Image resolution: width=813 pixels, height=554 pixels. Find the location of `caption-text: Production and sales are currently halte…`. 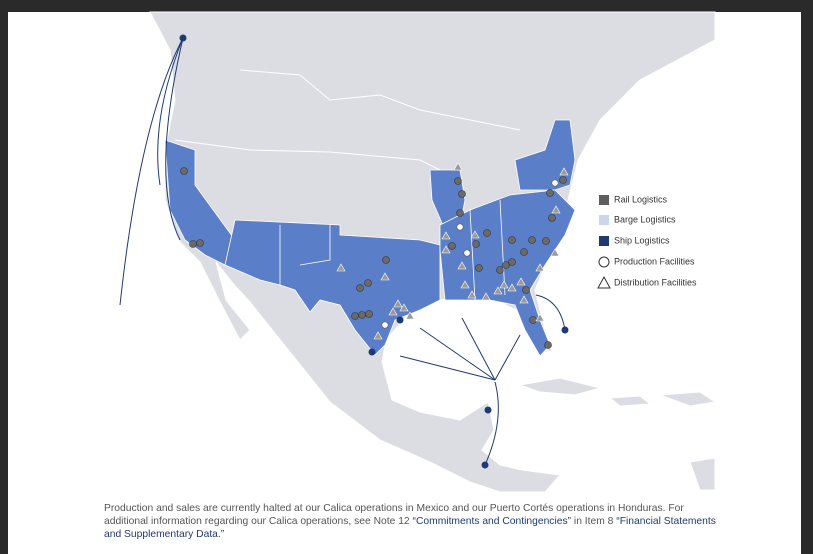

caption-text: Production and sales are currently halte… is located at coordinates (394, 515).